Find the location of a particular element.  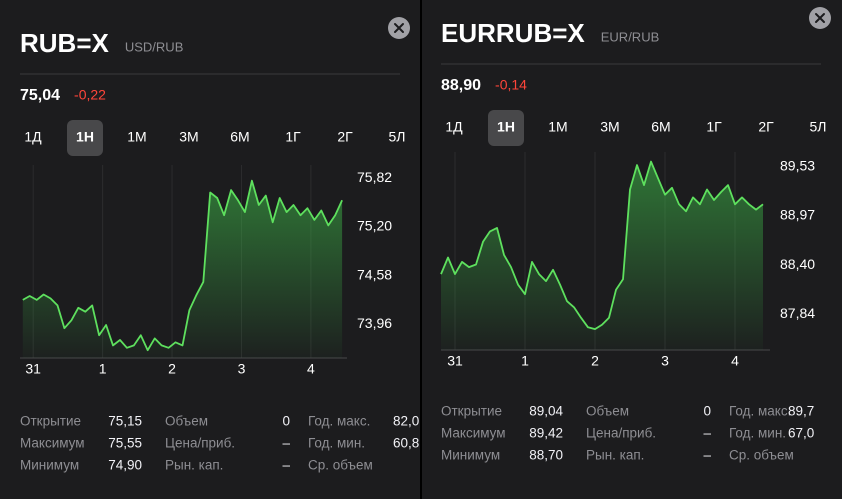

stat-value: 60,8 is located at coordinates (406, 443).